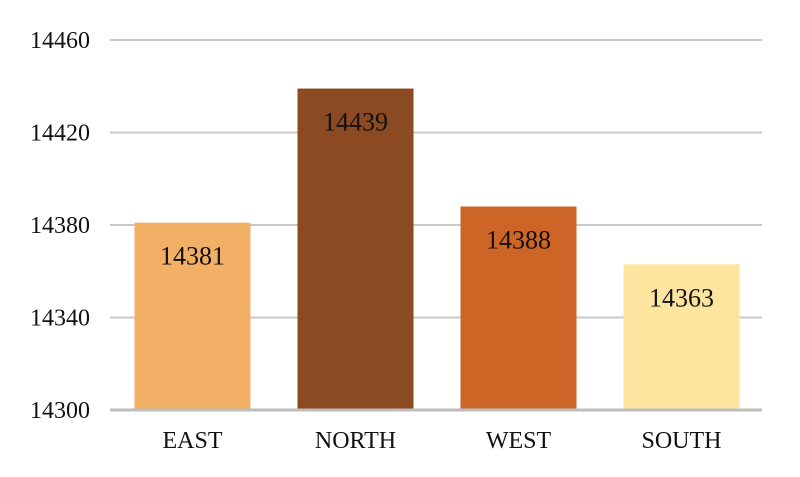 The width and height of the screenshot is (800, 477). Describe the element at coordinates (355, 249) in the screenshot. I see `bar-north` at that location.